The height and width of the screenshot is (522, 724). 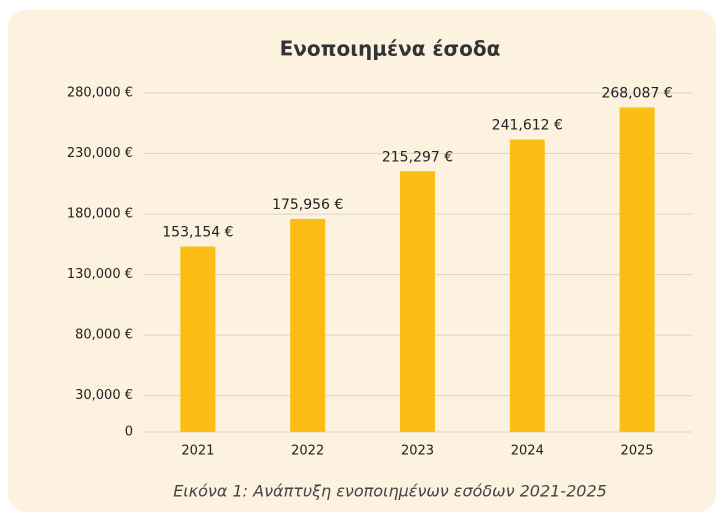 I want to click on x-tick-label: 2024, so click(x=527, y=451).